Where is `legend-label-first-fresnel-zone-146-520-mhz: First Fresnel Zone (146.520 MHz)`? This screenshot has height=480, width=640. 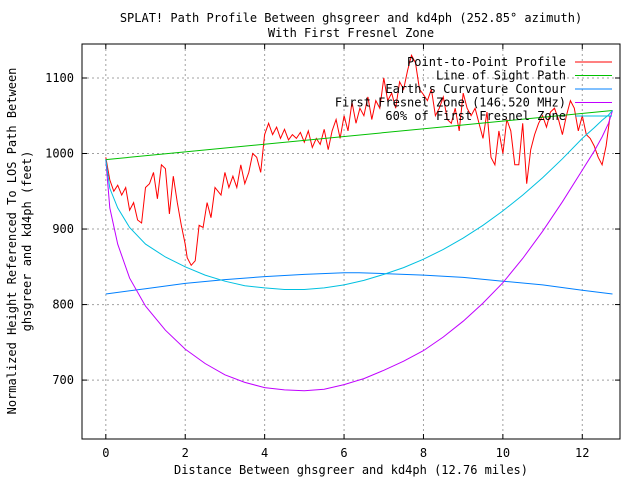 legend-label-first-fresnel-zone-146-520-mhz: First Fresnel Zone (146.520 MHz) is located at coordinates (450, 103).